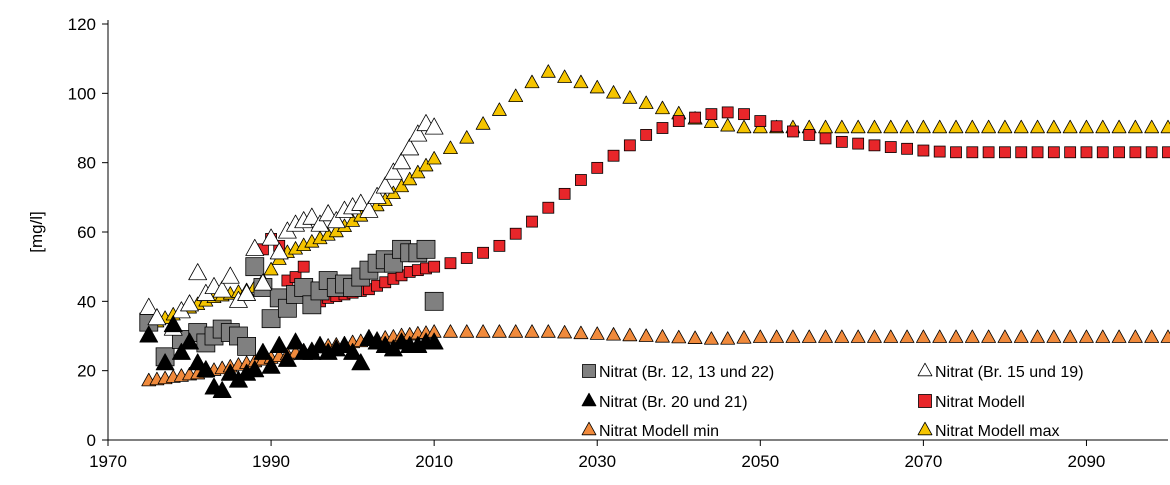 The height and width of the screenshot is (485, 1170). Describe the element at coordinates (36, 232) in the screenshot. I see `y-axis-label: [mg/l]` at that location.